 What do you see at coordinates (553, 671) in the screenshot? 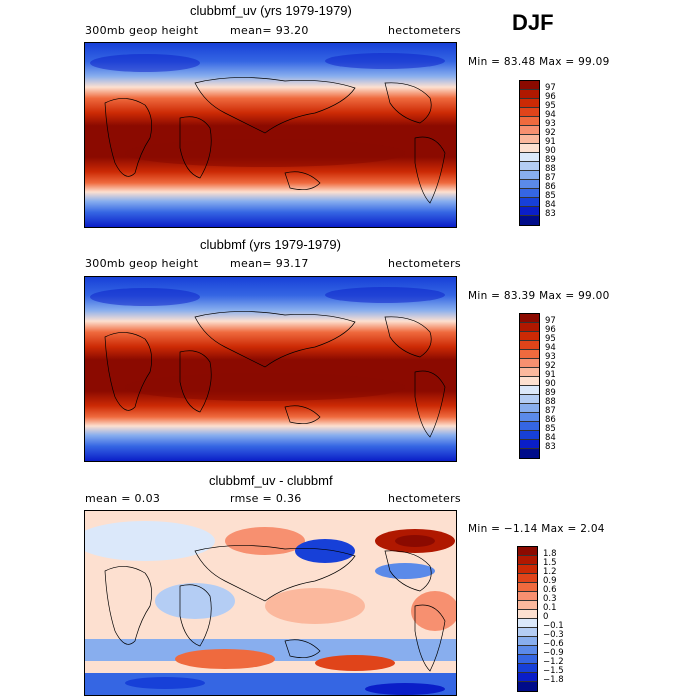
I see `colorbar-label: −1.5` at bounding box center [553, 671].